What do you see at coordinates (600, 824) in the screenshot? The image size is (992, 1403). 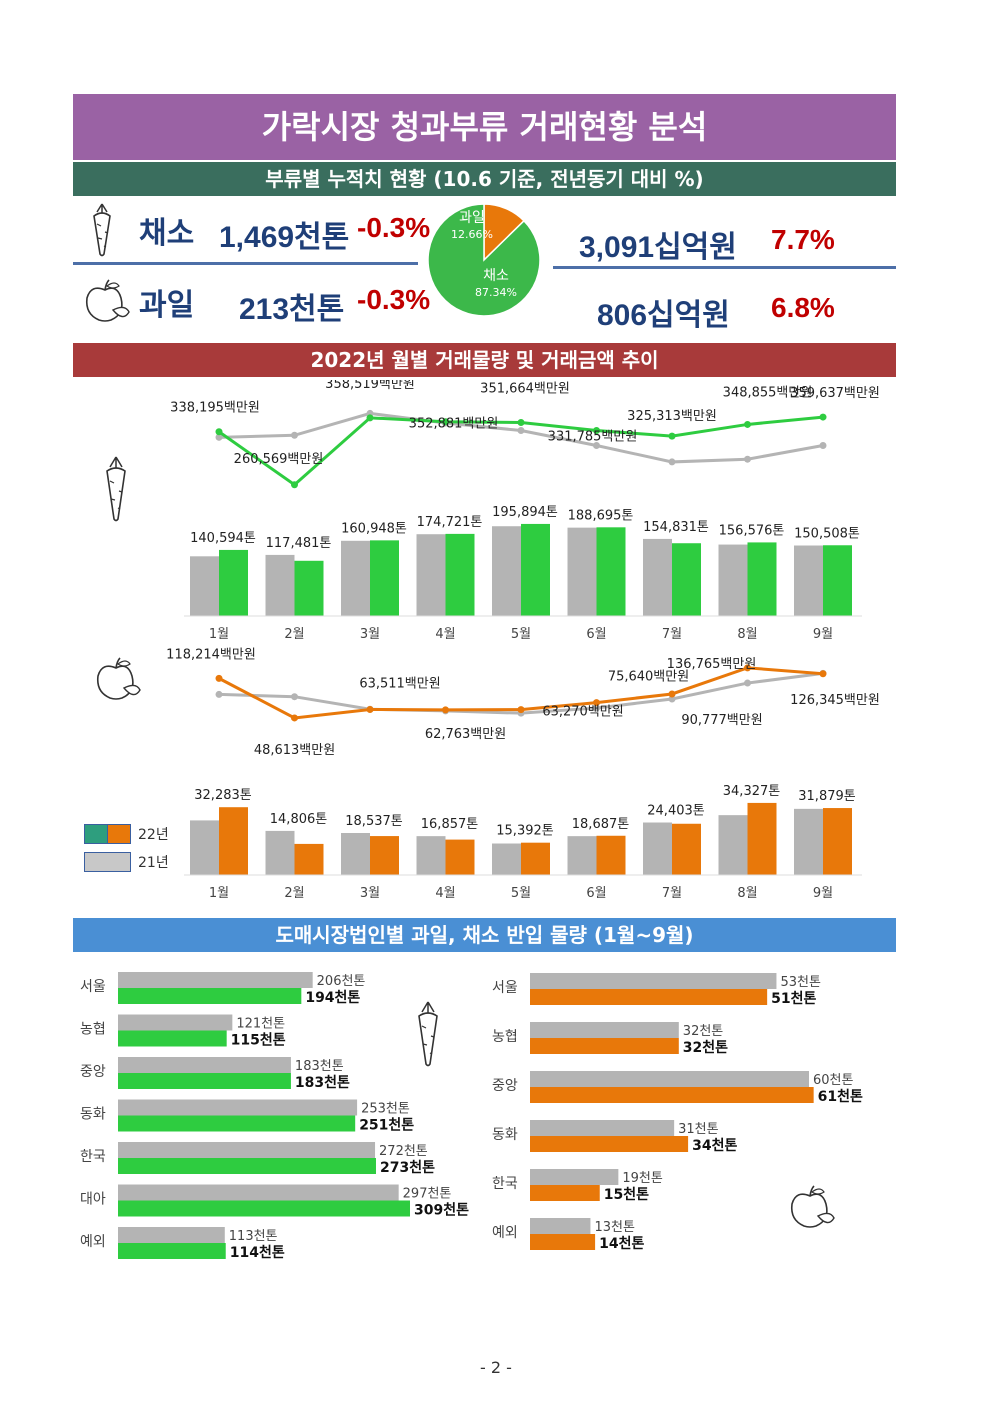 I see `fruit-volume-bar-label: 18,687톤` at bounding box center [600, 824].